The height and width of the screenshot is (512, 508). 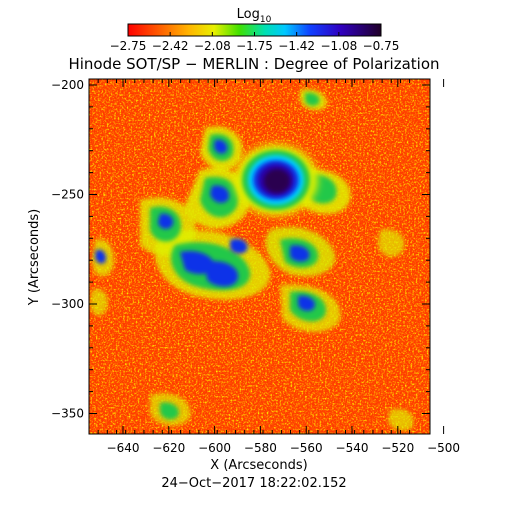 What do you see at coordinates (397, 448) in the screenshot?
I see `x-tick-label: −520` at bounding box center [397, 448].